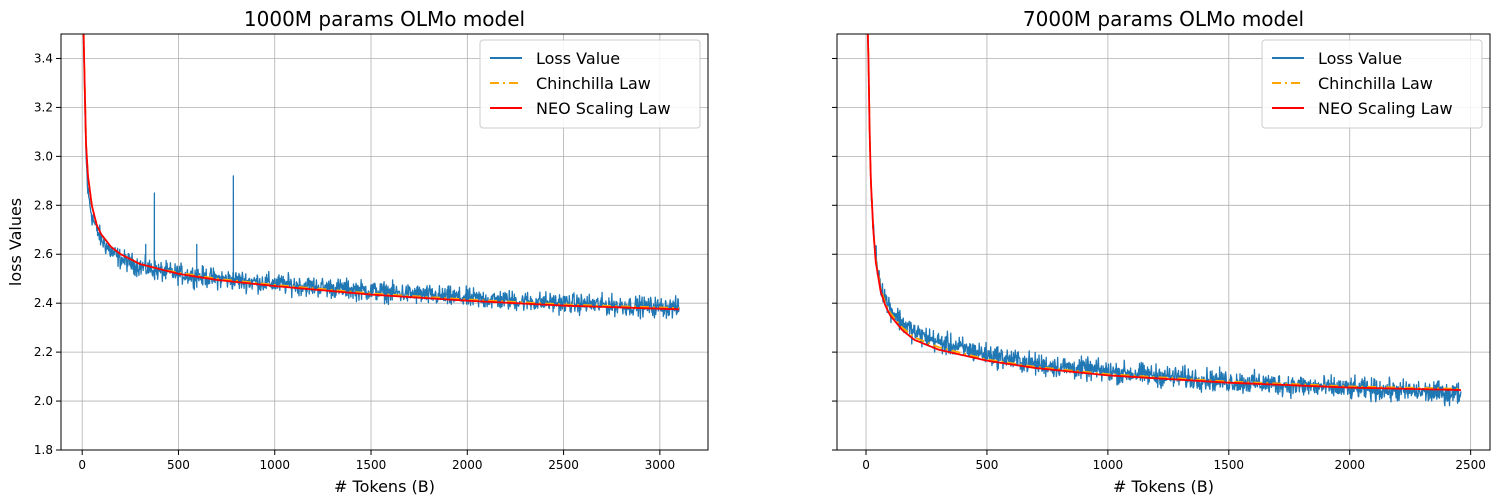  Describe the element at coordinates (43, 401) in the screenshot. I see `y-tick-label: 2.0` at that location.